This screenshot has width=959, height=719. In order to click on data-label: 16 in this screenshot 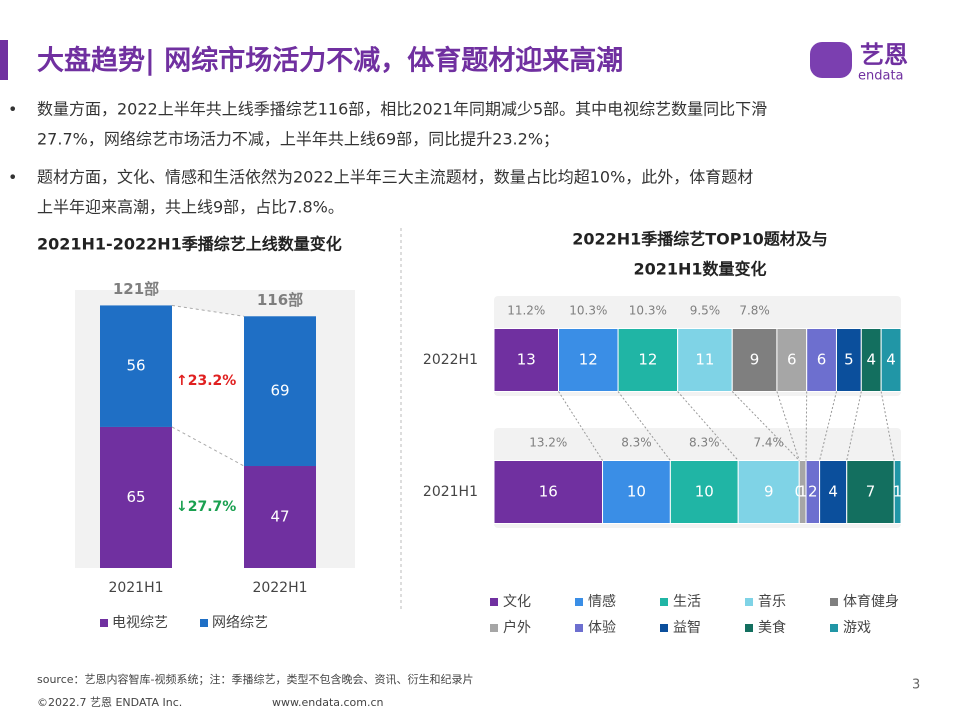, I will do `click(548, 492)`.